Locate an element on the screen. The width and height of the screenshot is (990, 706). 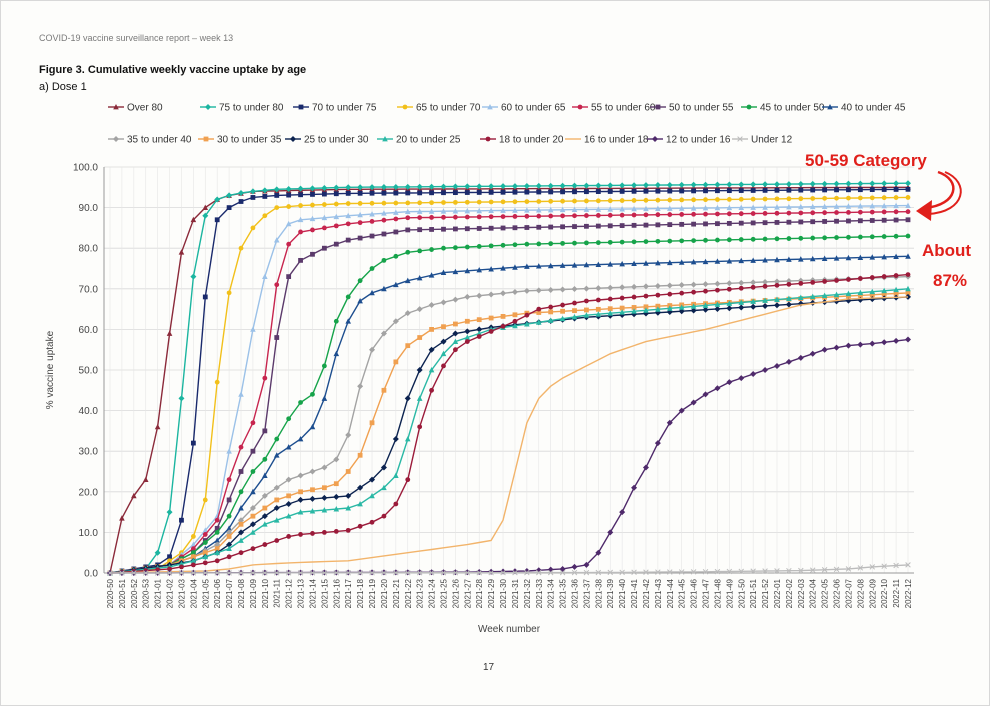
x-tick-label: 2021-40 is located at coordinates (622, 593).